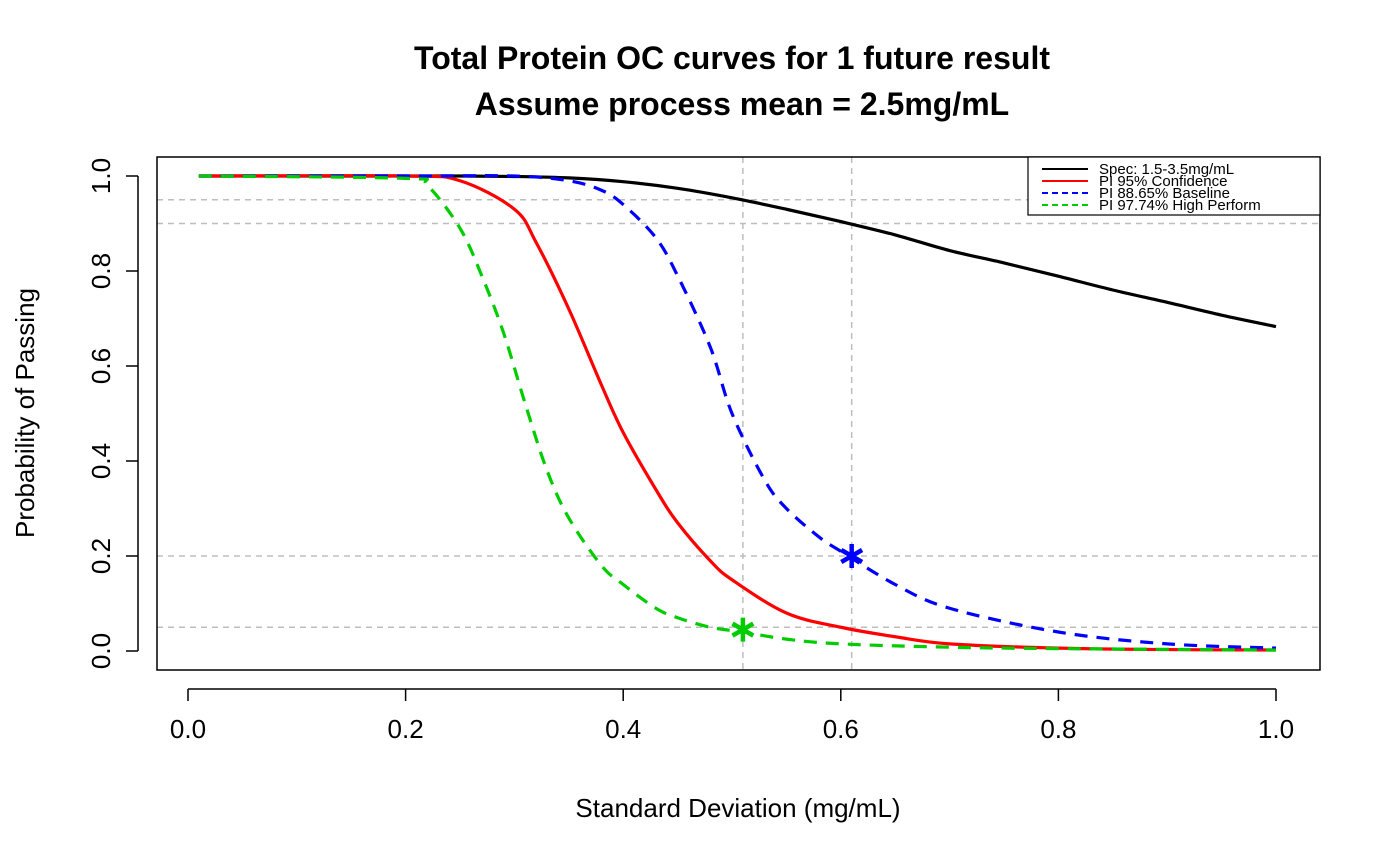 This screenshot has width=1400, height=866. Describe the element at coordinates (101, 366) in the screenshot. I see `y-tick-label: 0.6` at that location.